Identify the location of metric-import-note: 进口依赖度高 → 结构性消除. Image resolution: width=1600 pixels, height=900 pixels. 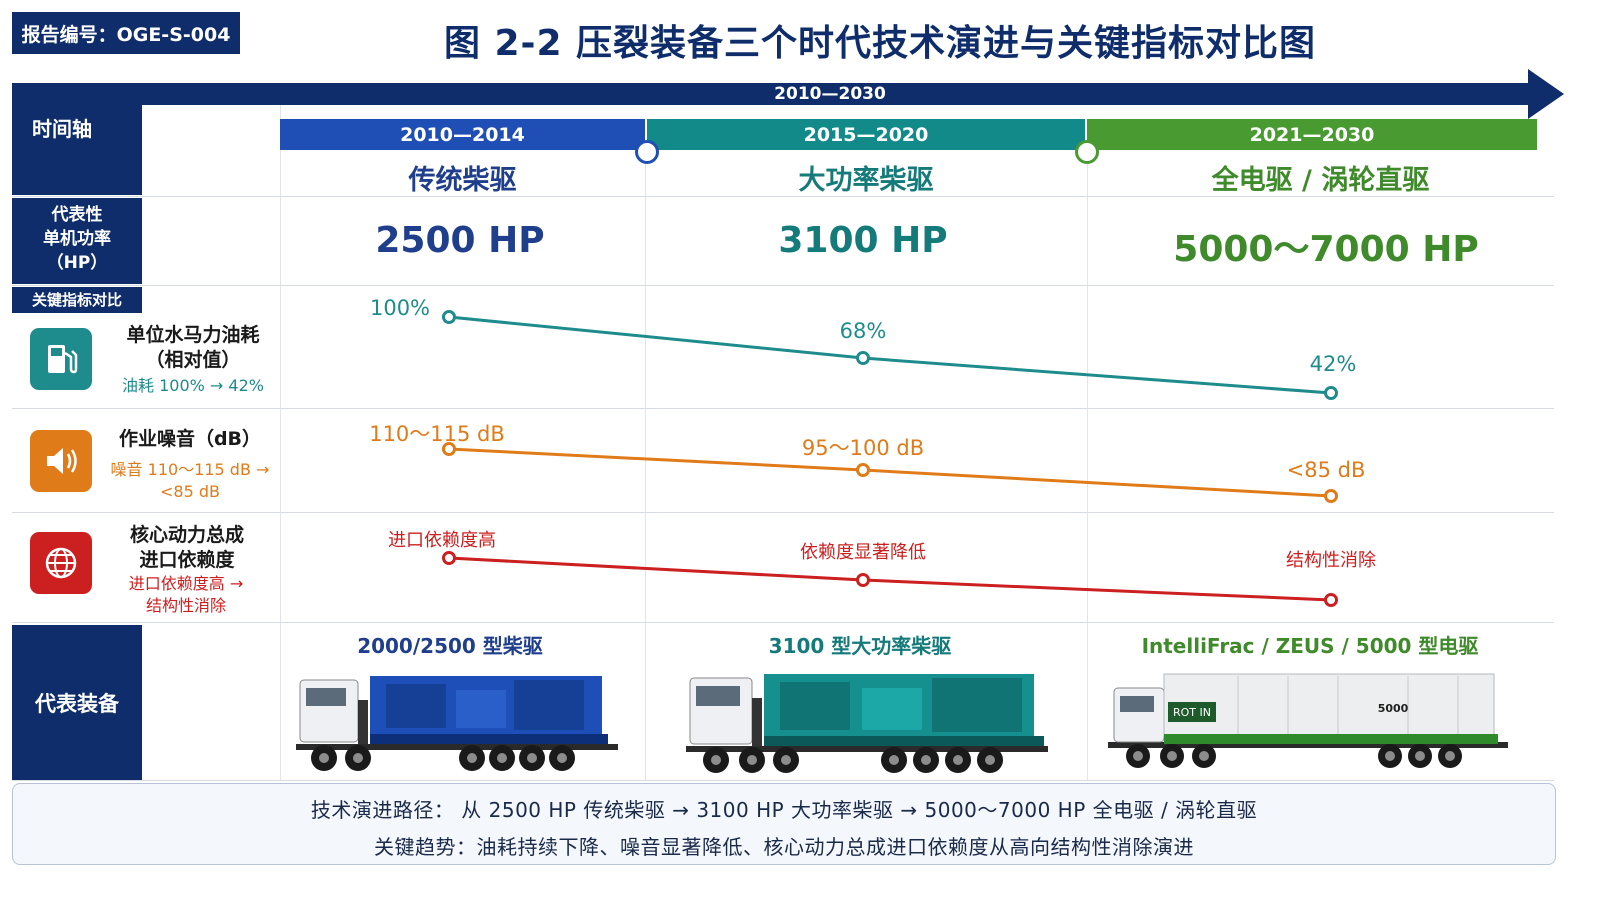
(186, 595).